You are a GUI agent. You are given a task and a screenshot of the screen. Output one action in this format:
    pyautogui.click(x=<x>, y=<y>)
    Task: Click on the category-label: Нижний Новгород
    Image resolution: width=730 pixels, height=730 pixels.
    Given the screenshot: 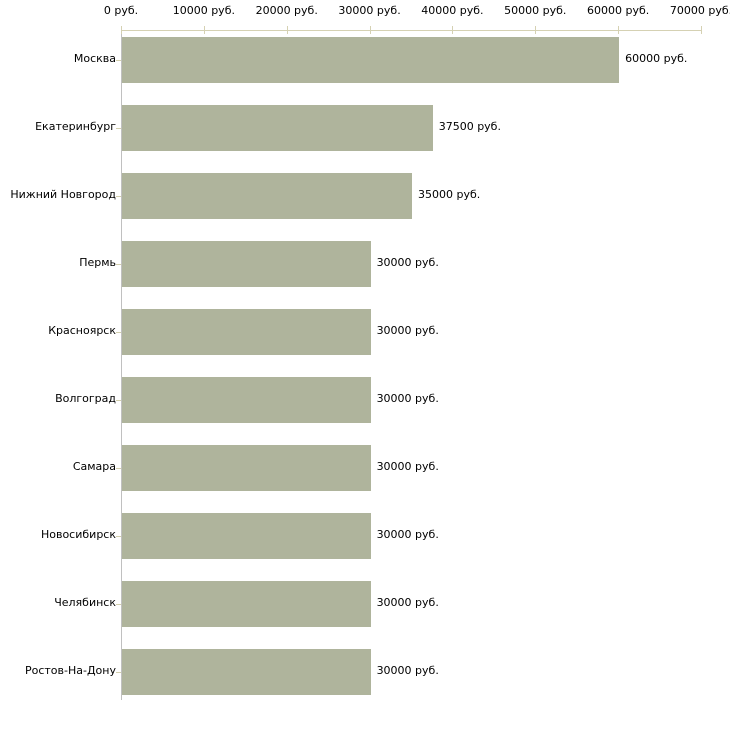 What is the action you would take?
    pyautogui.click(x=63, y=194)
    